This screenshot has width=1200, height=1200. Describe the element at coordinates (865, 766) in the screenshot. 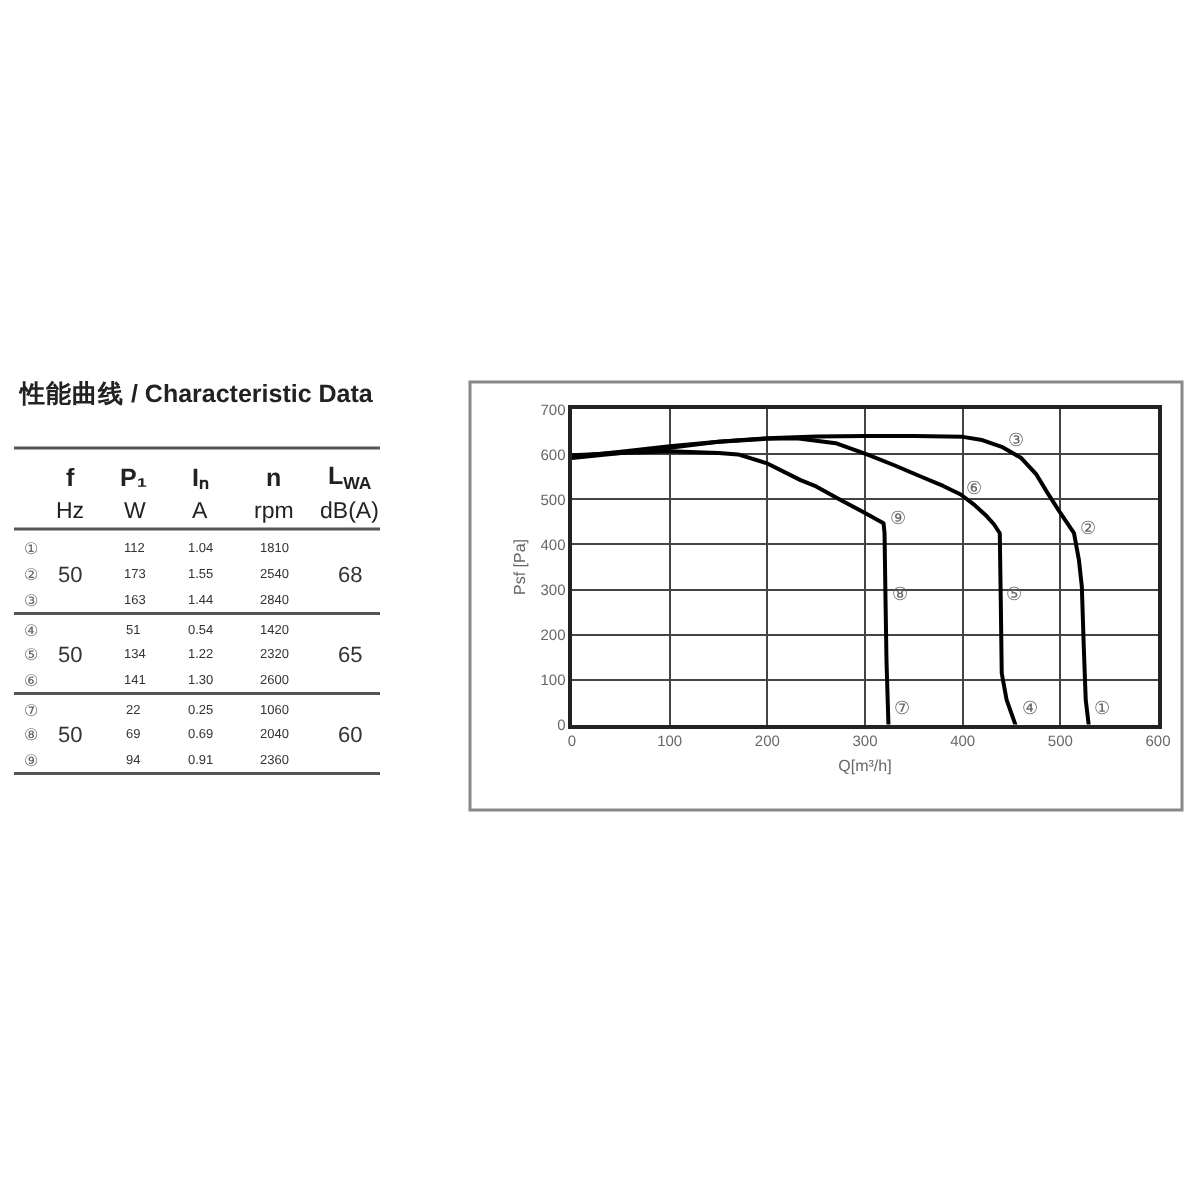

I see `x-axis-title: Q[m³/h]` at that location.